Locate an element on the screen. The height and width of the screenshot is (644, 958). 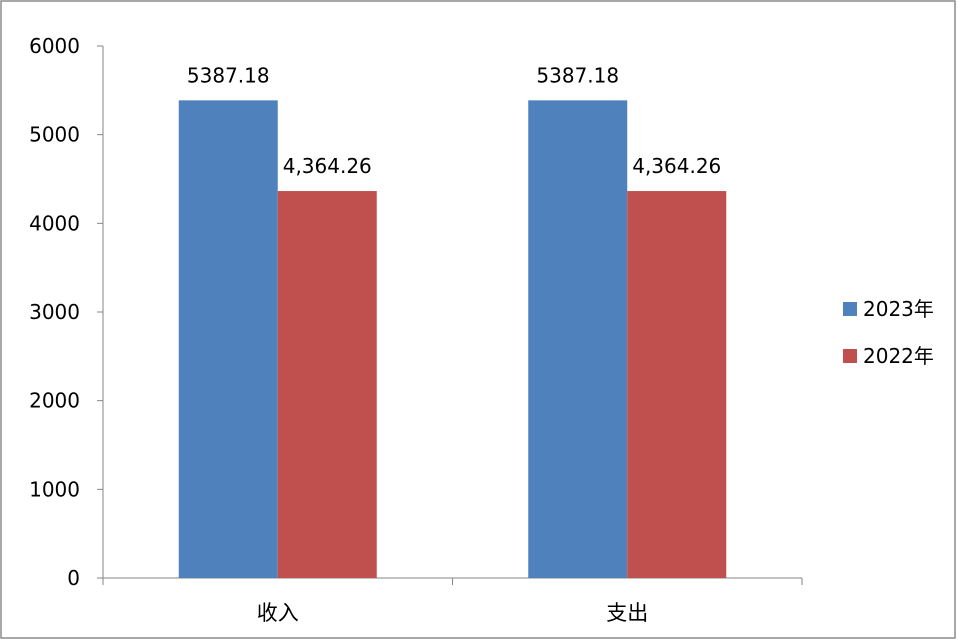
y-tick-label: 5000 is located at coordinates (54, 135).